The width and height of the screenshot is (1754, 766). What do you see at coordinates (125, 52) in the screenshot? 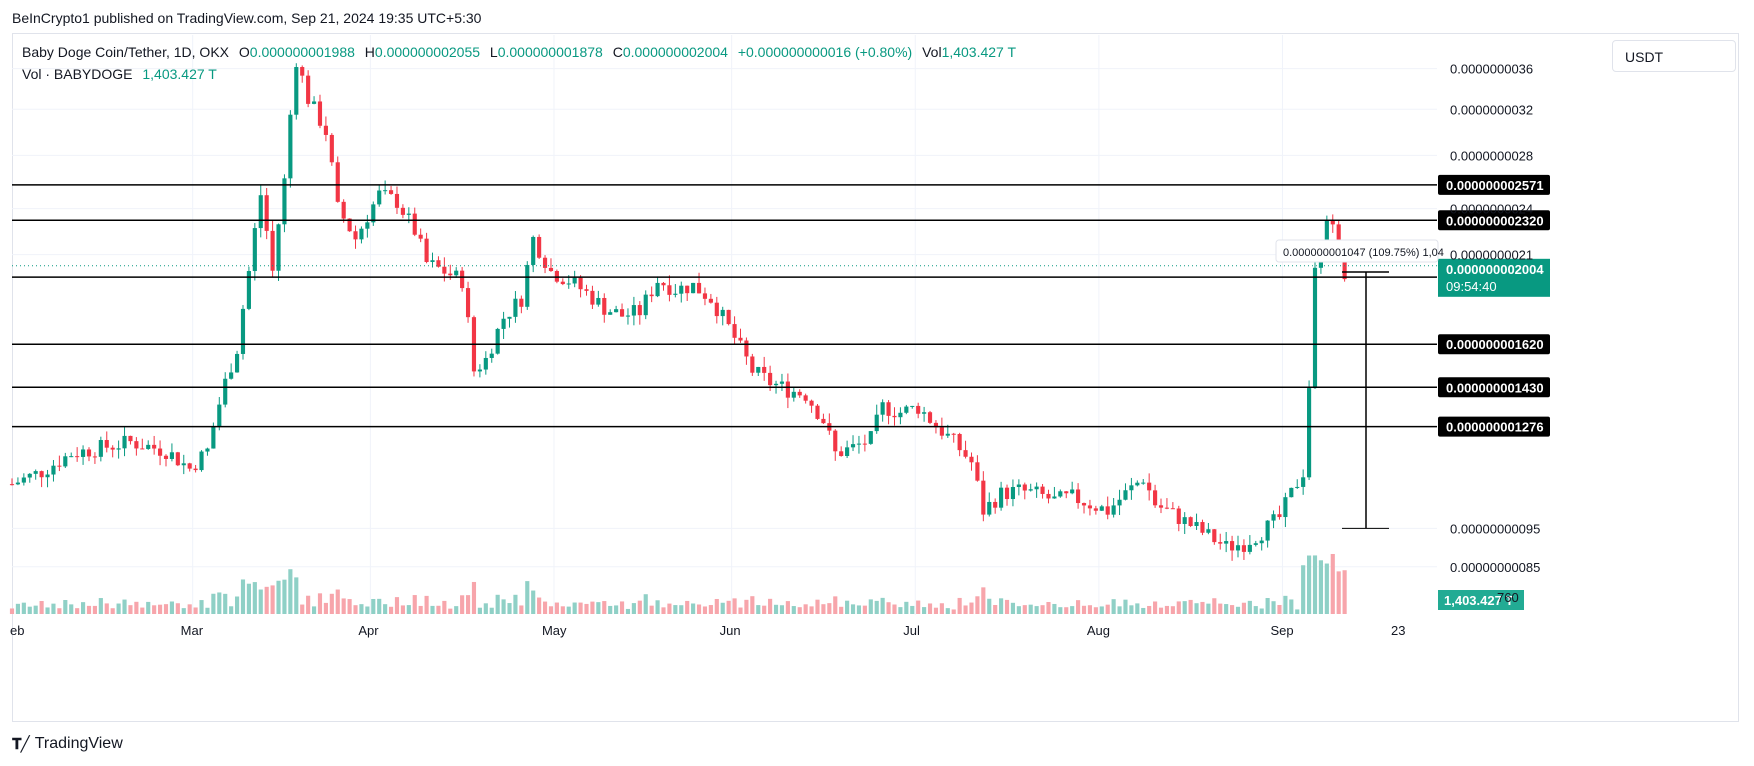
I see `symbol-label: Baby Doge Coin/Tether, 1D, OKX` at bounding box center [125, 52].